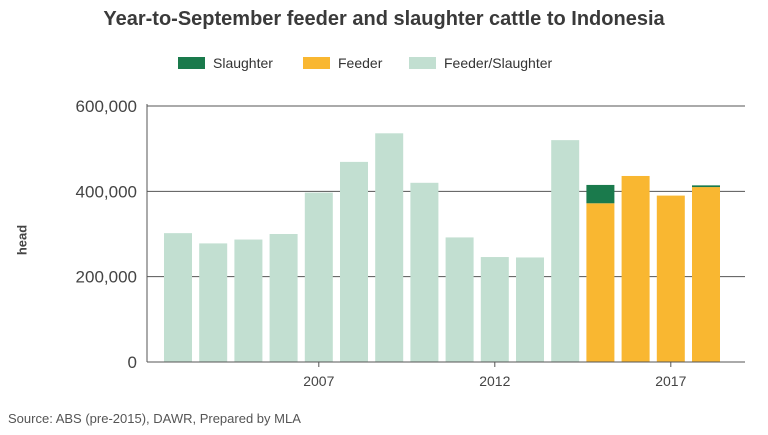  I want to click on bar-feeder-2015, so click(600, 282).